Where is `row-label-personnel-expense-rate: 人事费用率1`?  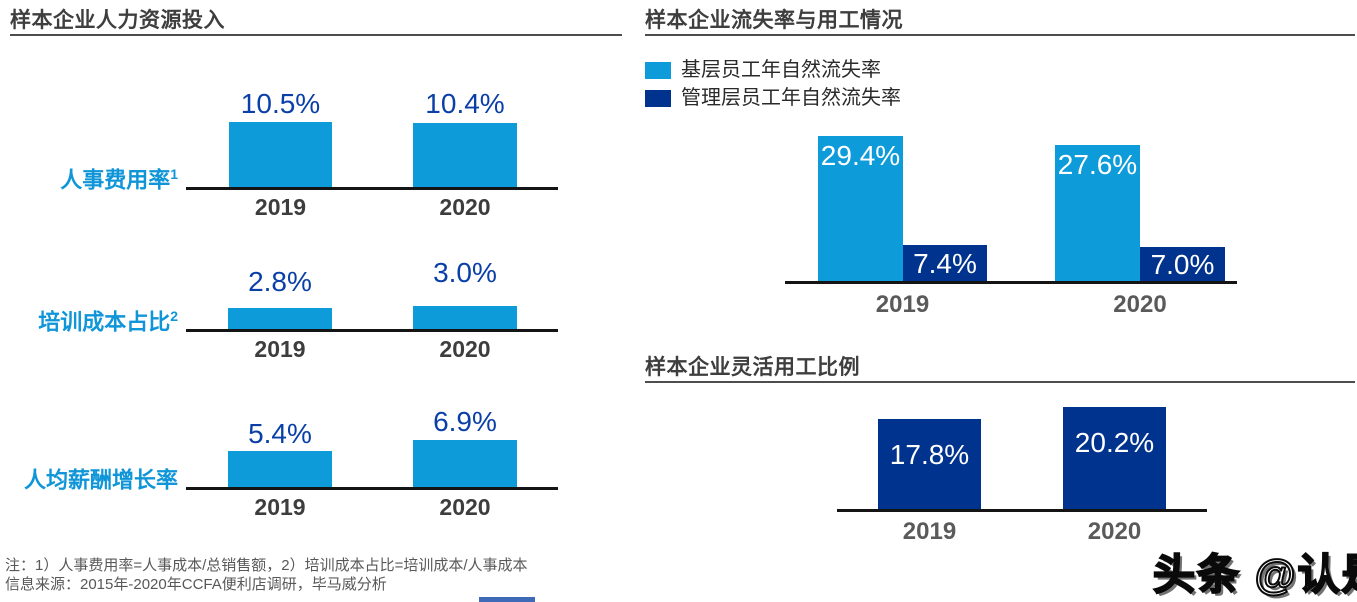
row-label-personnel-expense-rate: 人事费用率1 is located at coordinates (89, 177).